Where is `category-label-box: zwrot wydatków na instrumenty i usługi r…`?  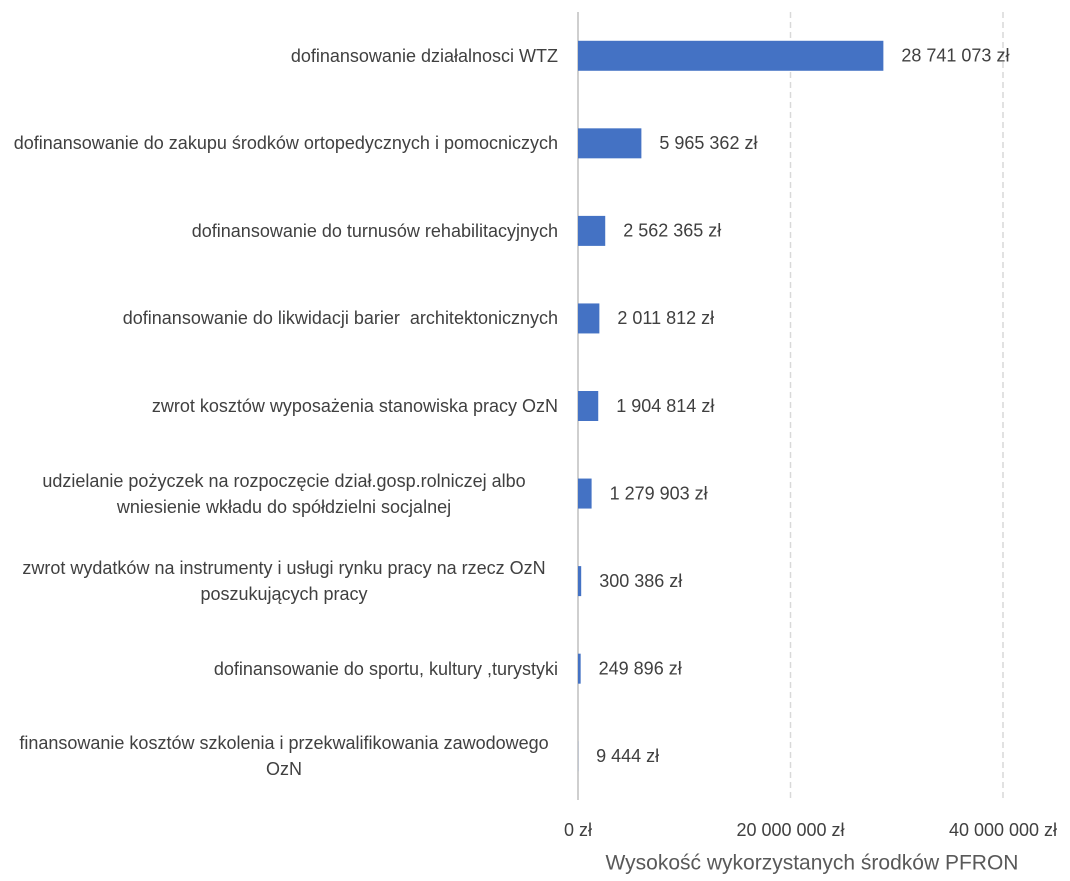
category-label-box: zwrot wydatków na instrumenty i usługi r… is located at coordinates (279, 581).